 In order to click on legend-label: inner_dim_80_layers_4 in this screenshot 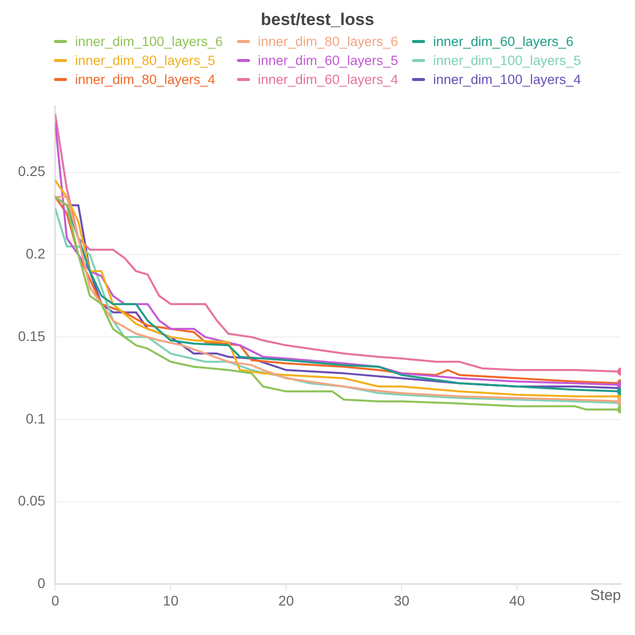, I will do `click(145, 79)`.